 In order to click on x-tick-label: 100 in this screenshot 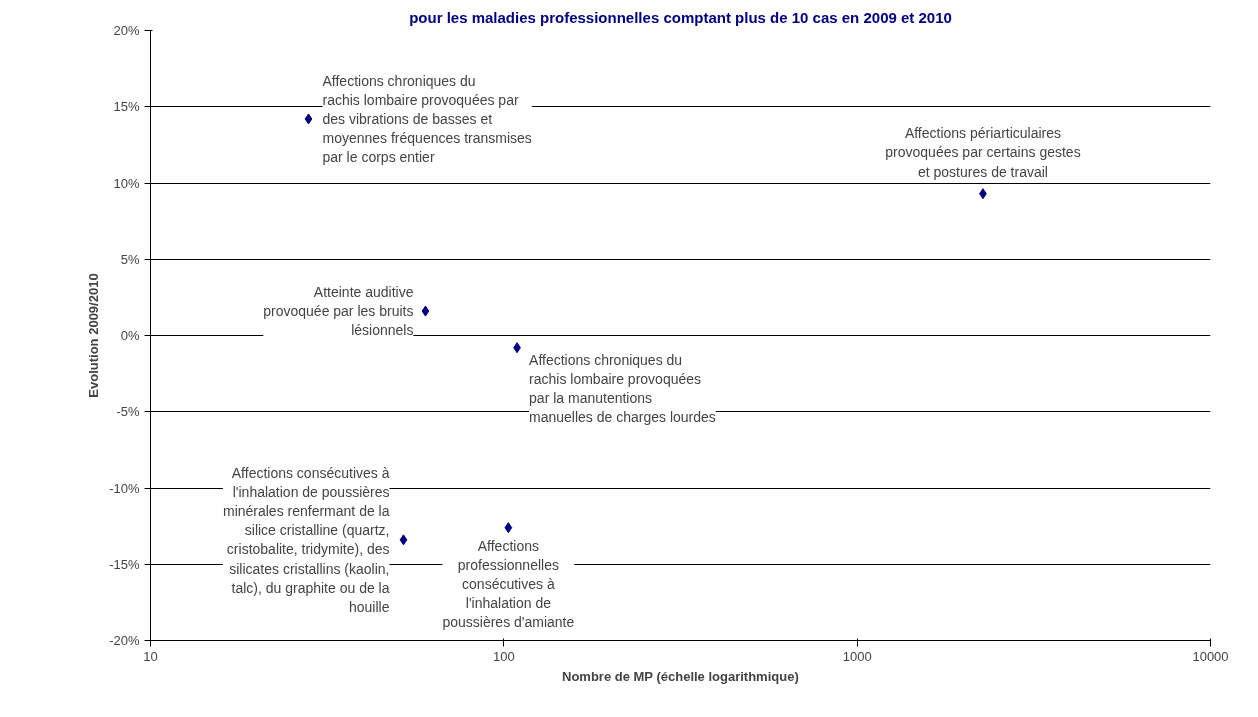, I will do `click(503, 656)`.